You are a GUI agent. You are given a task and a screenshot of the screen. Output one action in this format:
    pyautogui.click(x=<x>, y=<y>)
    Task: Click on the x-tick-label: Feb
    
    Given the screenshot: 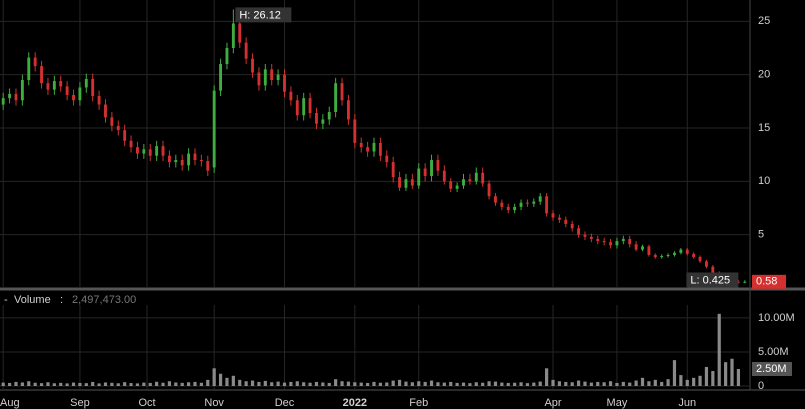 What is the action you would take?
    pyautogui.click(x=418, y=403)
    